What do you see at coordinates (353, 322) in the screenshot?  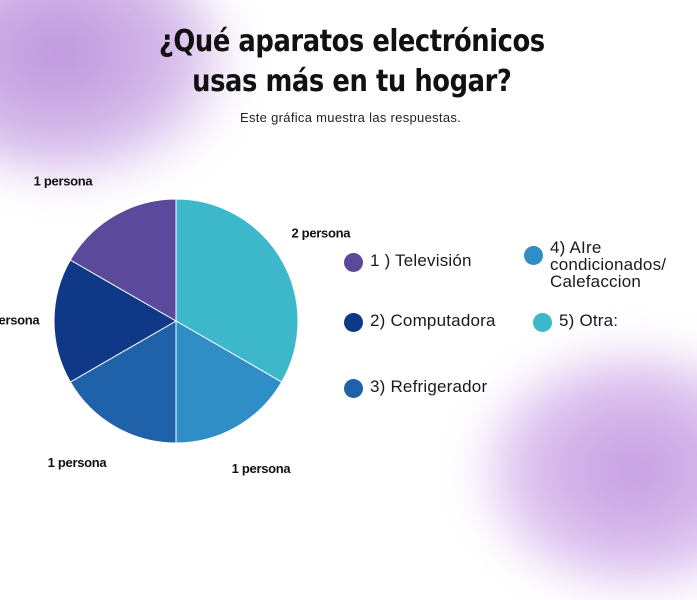 I see `legend-swatch-computer` at bounding box center [353, 322].